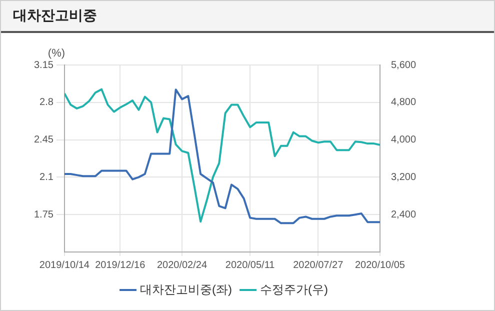  Describe the element at coordinates (120, 265) in the screenshot. I see `x-tick-label: 2019/12/16` at that location.